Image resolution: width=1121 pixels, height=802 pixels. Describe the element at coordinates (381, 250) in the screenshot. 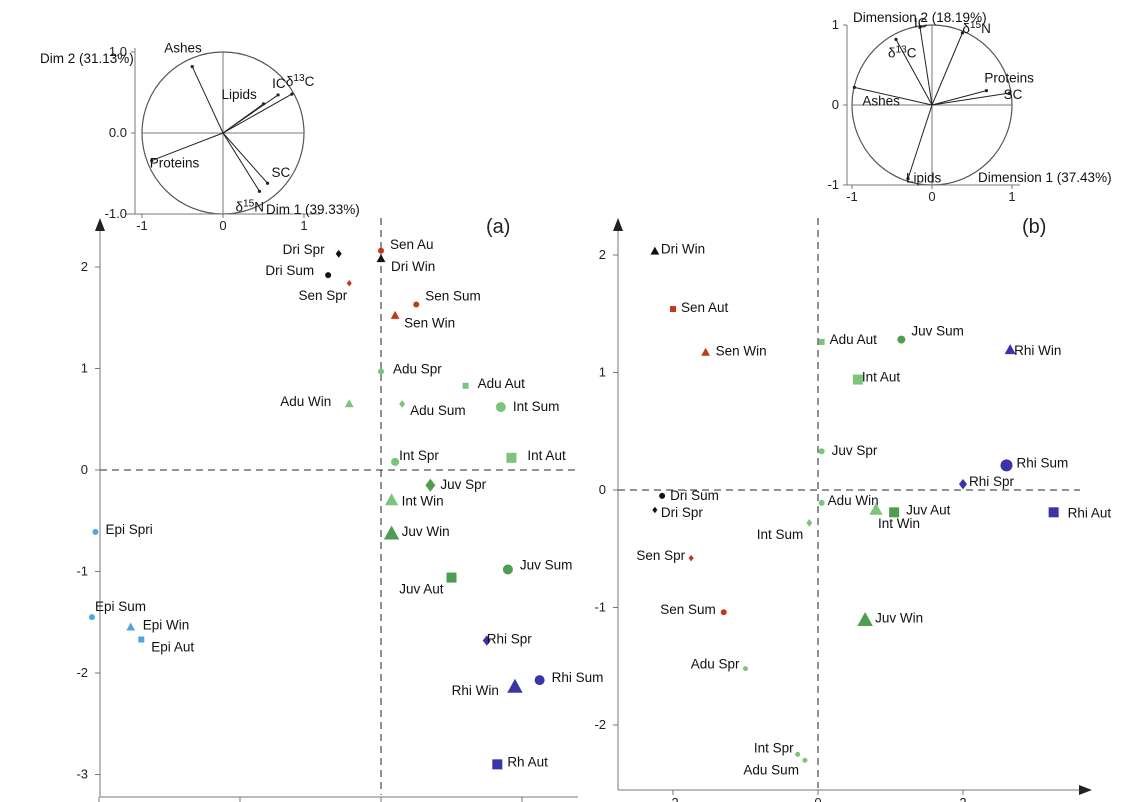

I see `point-sen-au` at that location.